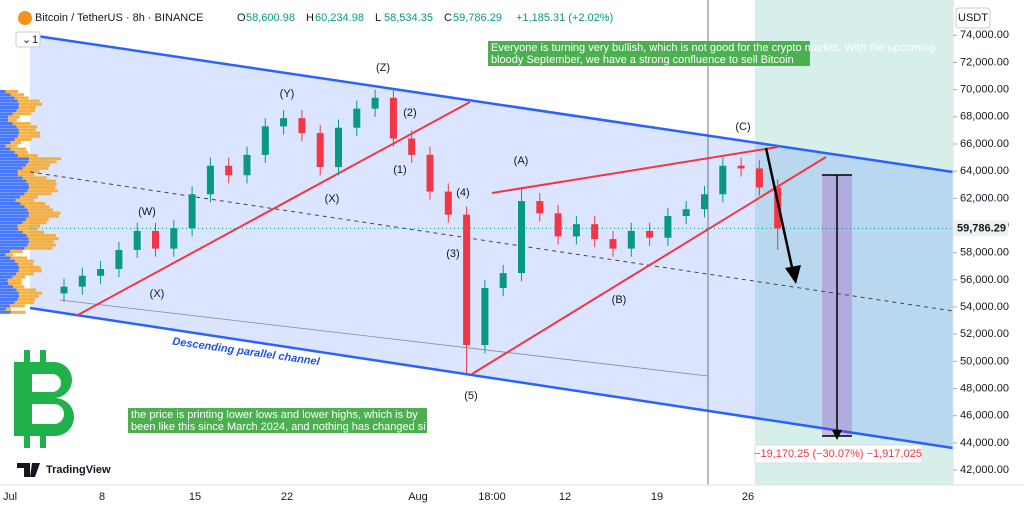  What do you see at coordinates (649, 265) in the screenshot?
I see `red-line` at bounding box center [649, 265].